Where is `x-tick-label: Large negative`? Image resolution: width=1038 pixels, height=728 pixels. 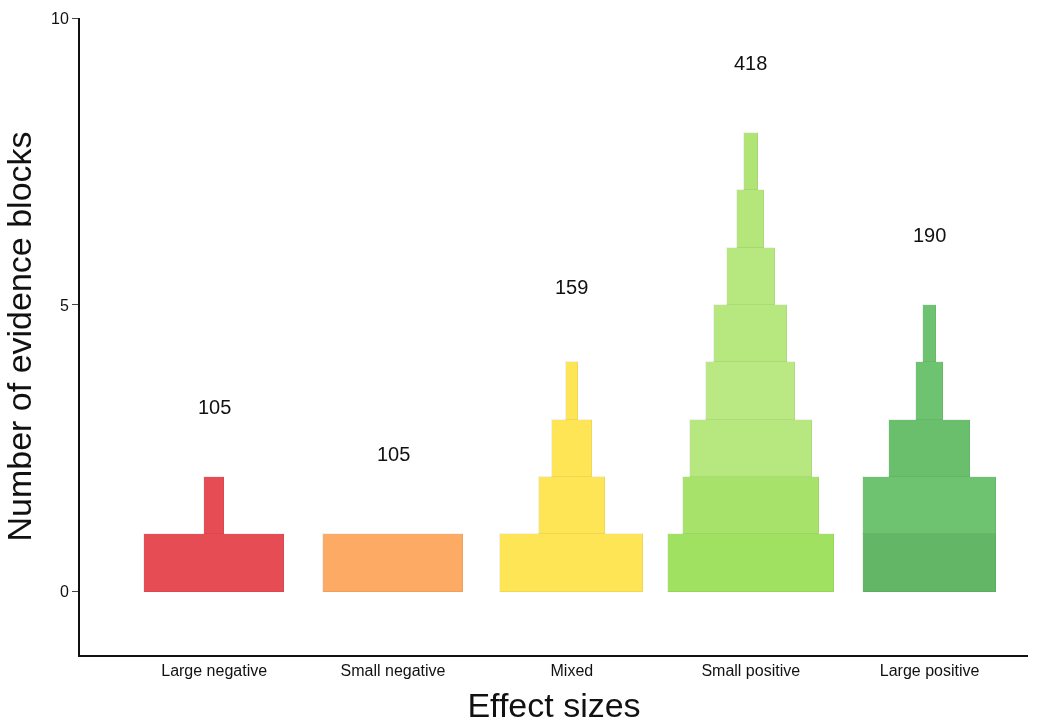 x-tick-label: Large negative is located at coordinates (214, 671).